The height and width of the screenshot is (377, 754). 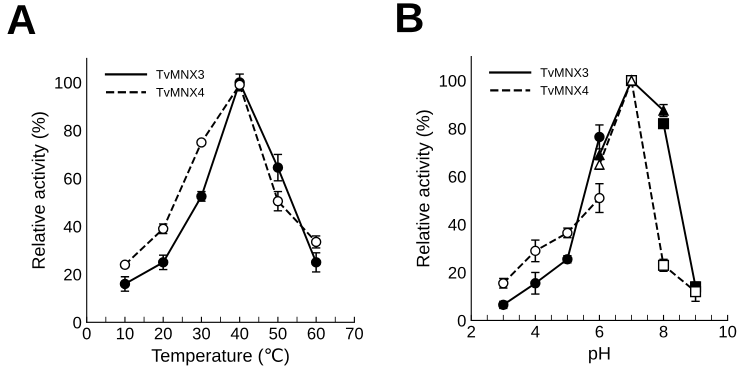 What do you see at coordinates (600, 332) in the screenshot?
I see `x-tick-label: 6` at bounding box center [600, 332].